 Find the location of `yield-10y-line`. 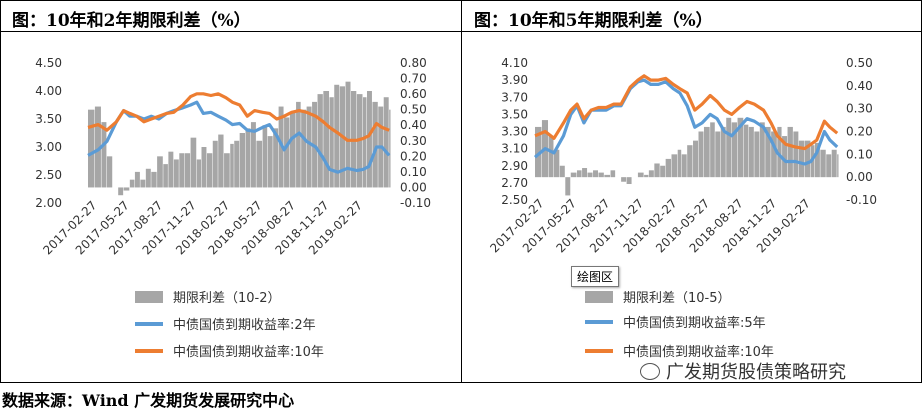

yield-10y-line is located at coordinates (686, 112).